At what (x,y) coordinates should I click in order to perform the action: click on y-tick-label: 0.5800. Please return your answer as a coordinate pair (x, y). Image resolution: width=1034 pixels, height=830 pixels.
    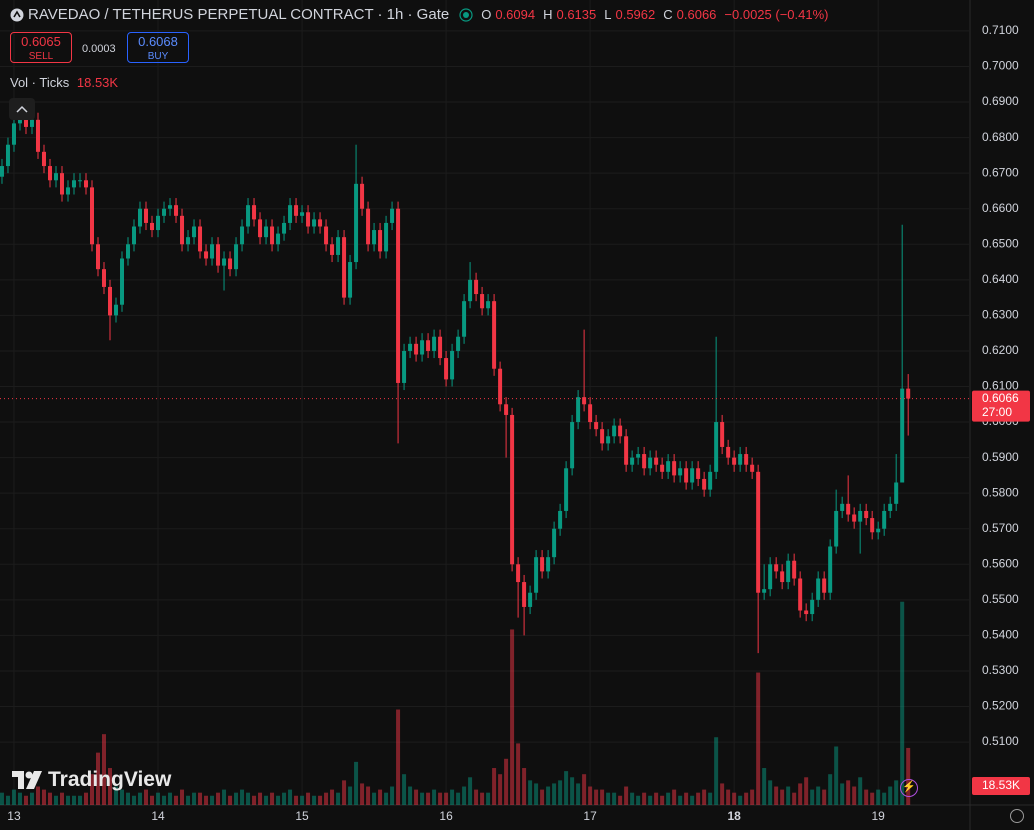
    Looking at the image, I should click on (1000, 492).